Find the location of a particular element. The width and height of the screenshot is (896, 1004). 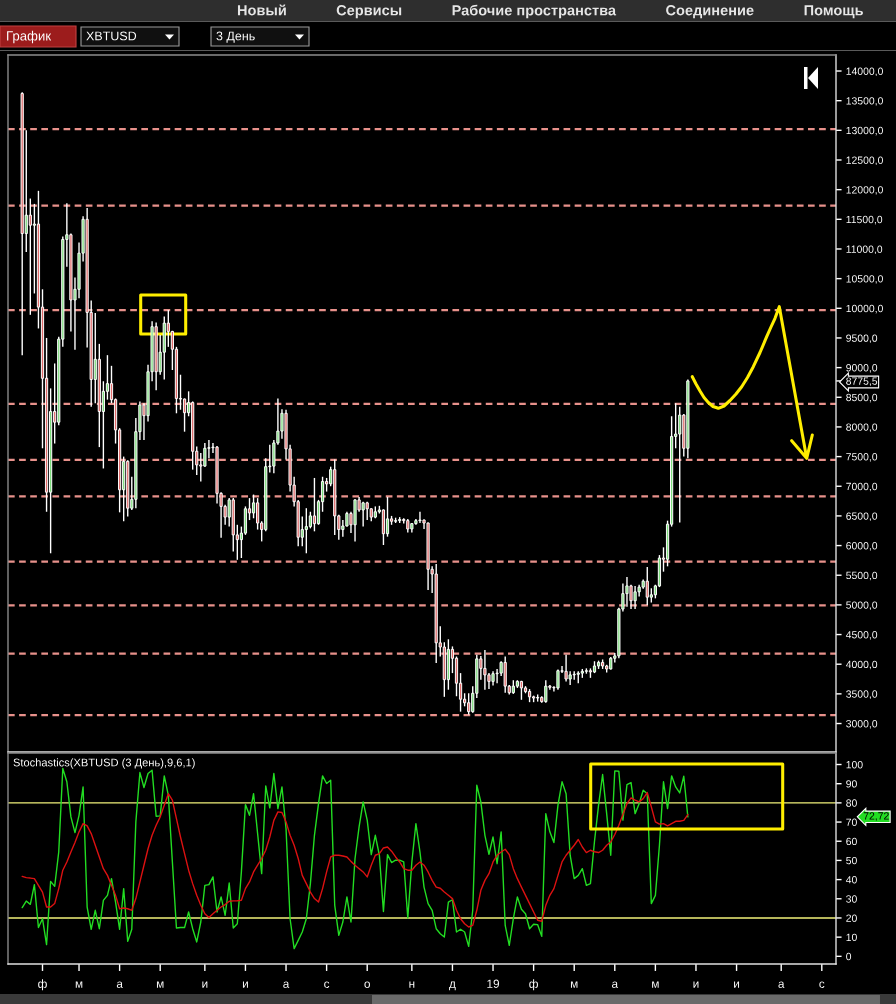

x-tick-label: н is located at coordinates (412, 984).